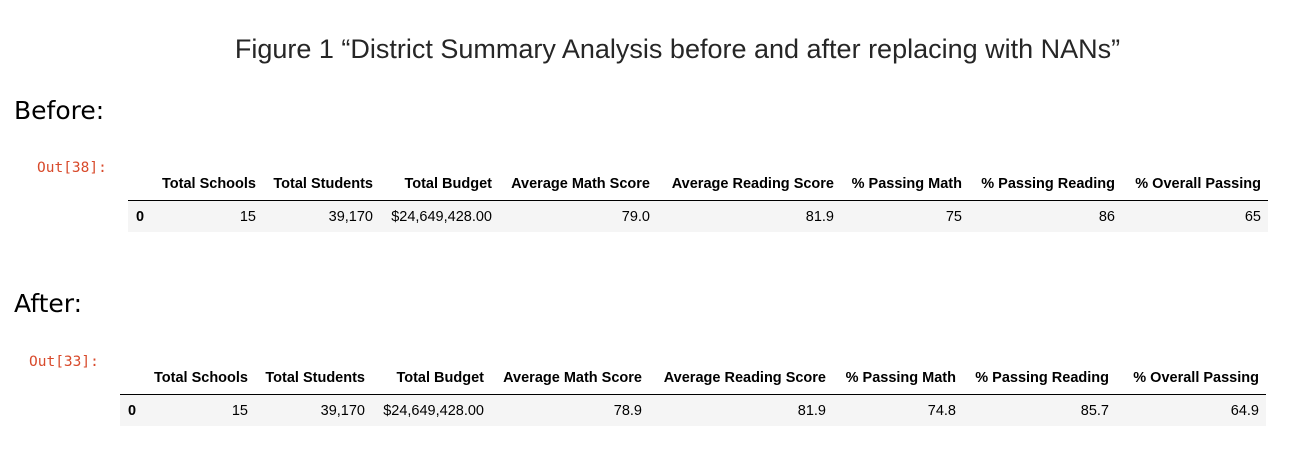 The image size is (1295, 469). What do you see at coordinates (570, 410) in the screenshot?
I see `table-cell: 78.9` at bounding box center [570, 410].